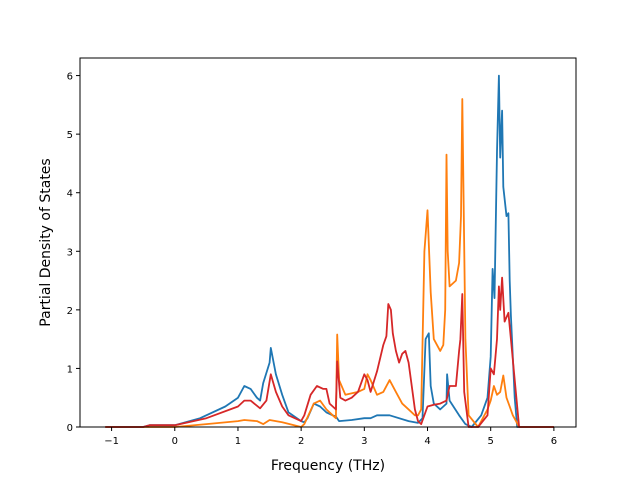 The image size is (640, 480). Describe the element at coordinates (70, 428) in the screenshot. I see `y-tick-label: 0` at that location.